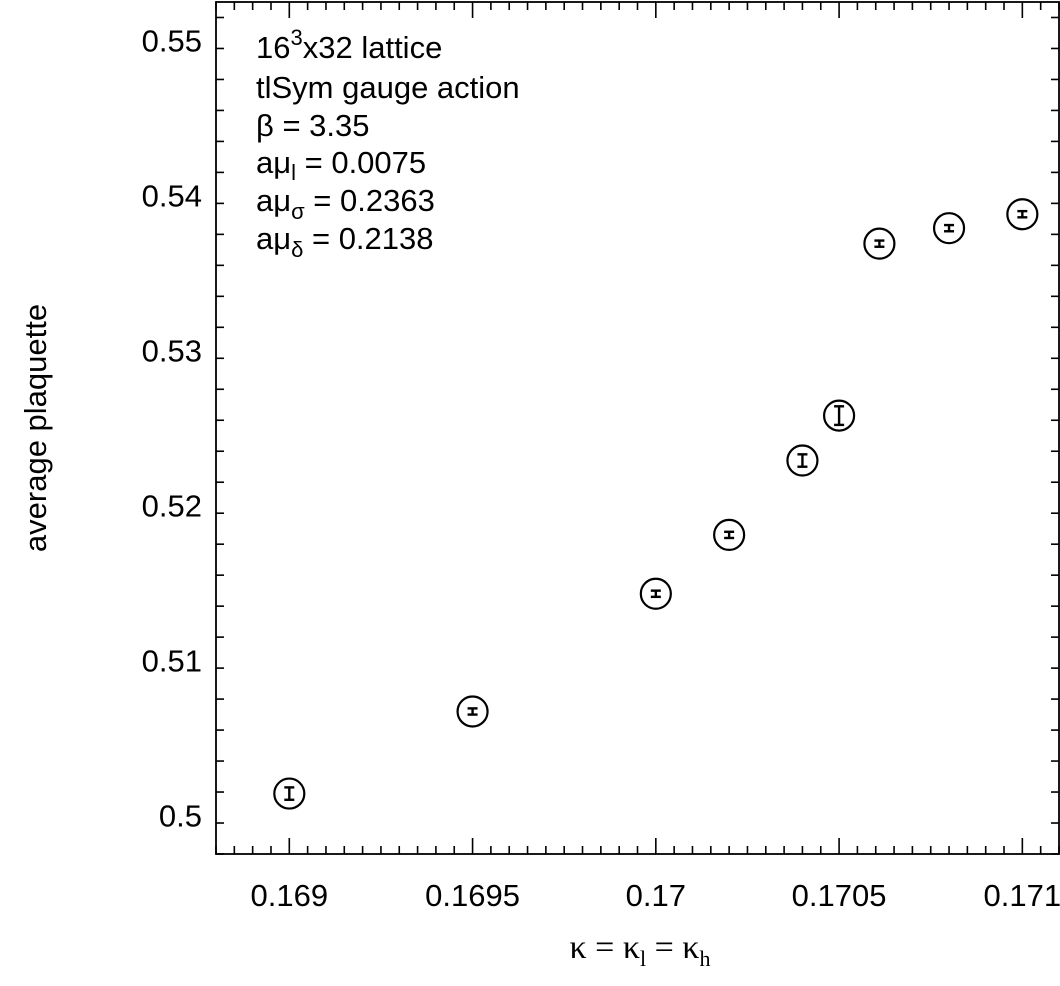 The width and height of the screenshot is (1060, 986). What do you see at coordinates (349, 45) in the screenshot?
I see `annotation-lattice: 163x32 lattice` at bounding box center [349, 45].